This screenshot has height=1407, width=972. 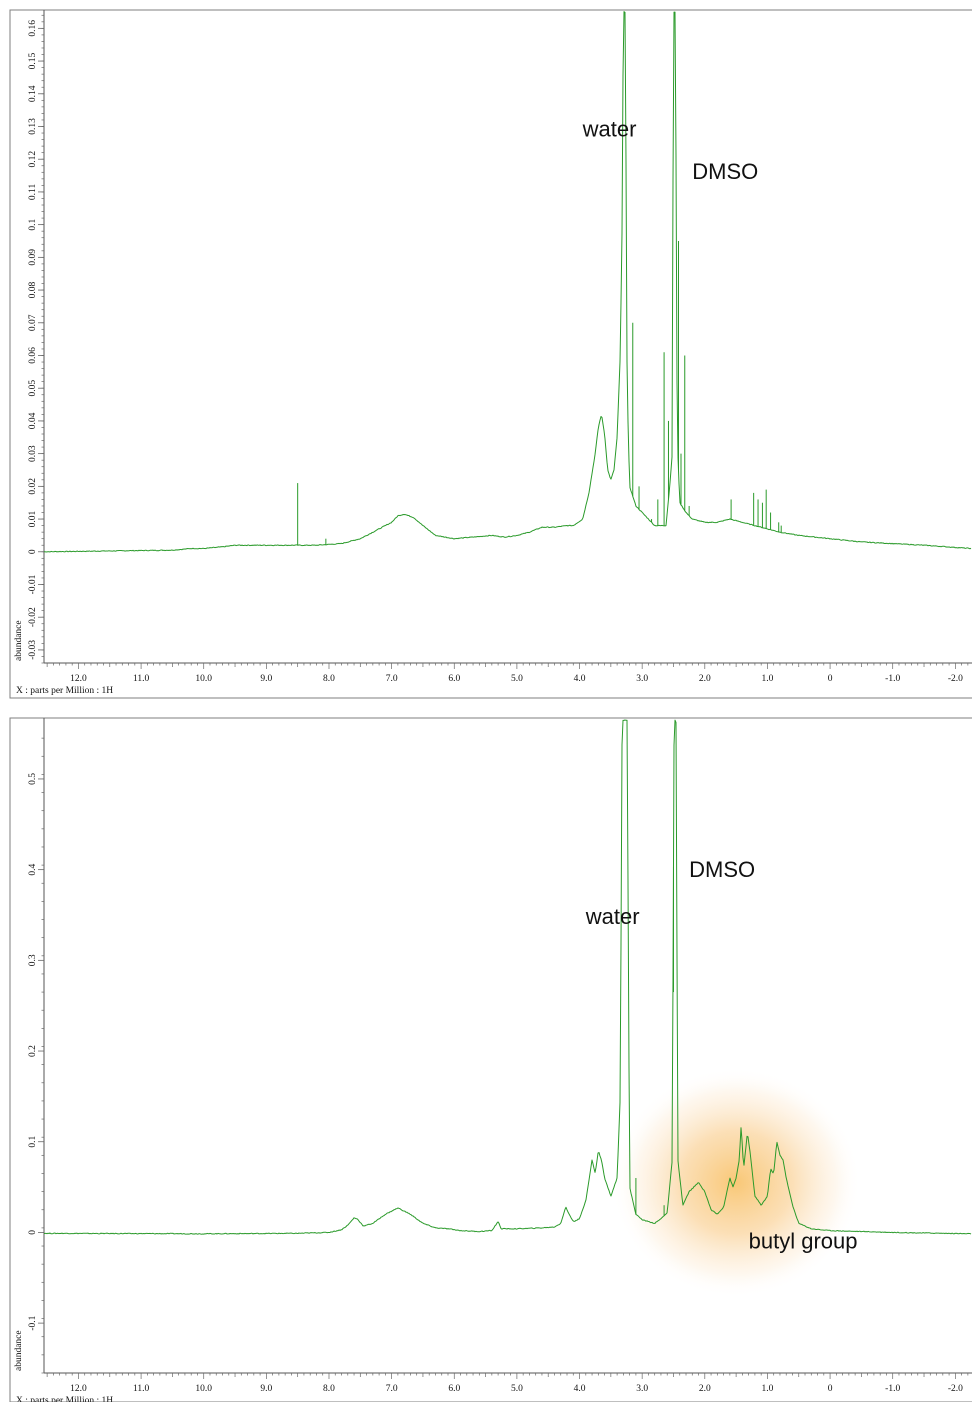 I want to click on y-tick-label: 0.15, so click(x=33, y=61).